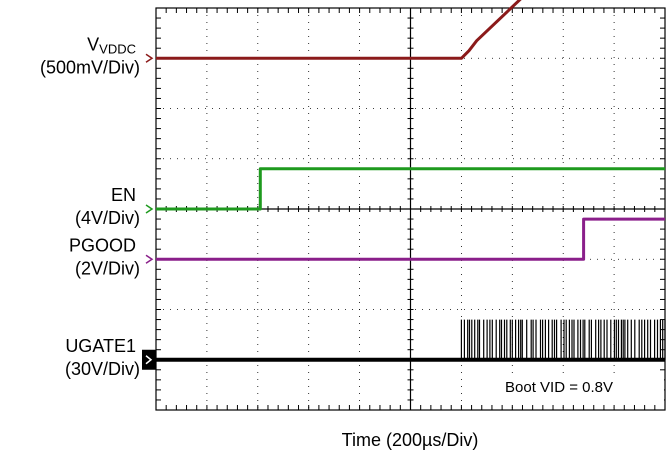  What do you see at coordinates (149, 58) in the screenshot?
I see `vvddc-ground-marker` at bounding box center [149, 58].